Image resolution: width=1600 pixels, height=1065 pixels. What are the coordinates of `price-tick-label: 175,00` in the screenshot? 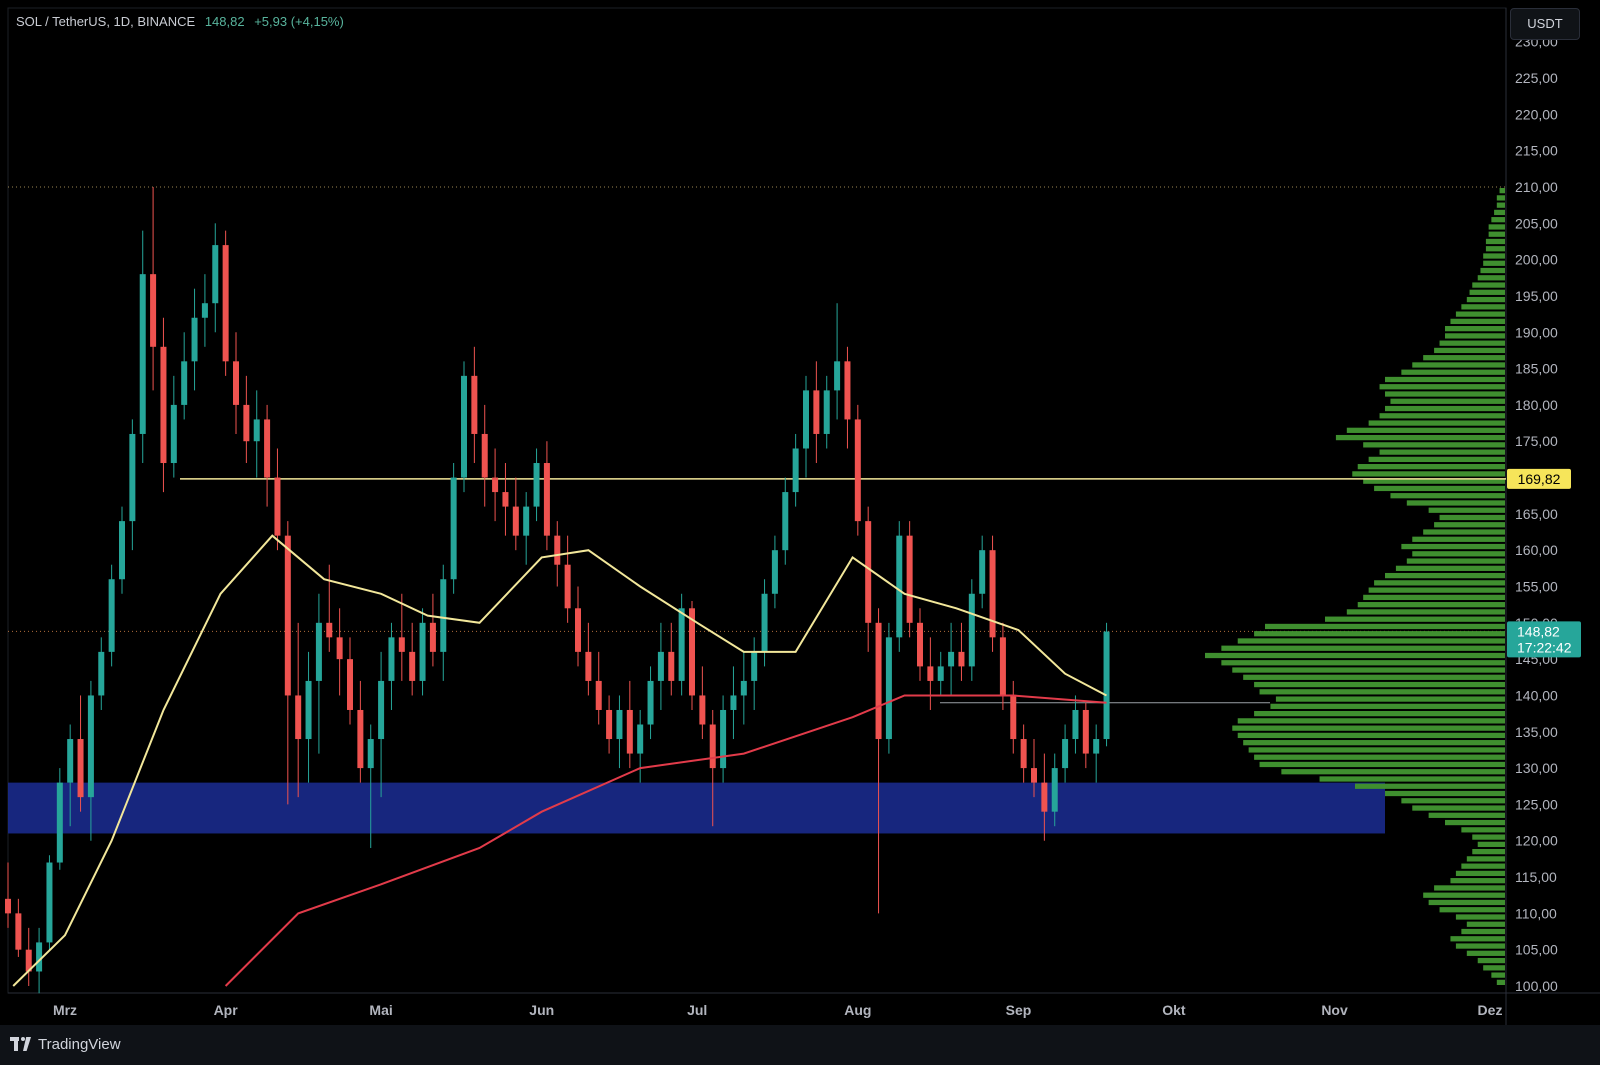 It's located at (1536, 441).